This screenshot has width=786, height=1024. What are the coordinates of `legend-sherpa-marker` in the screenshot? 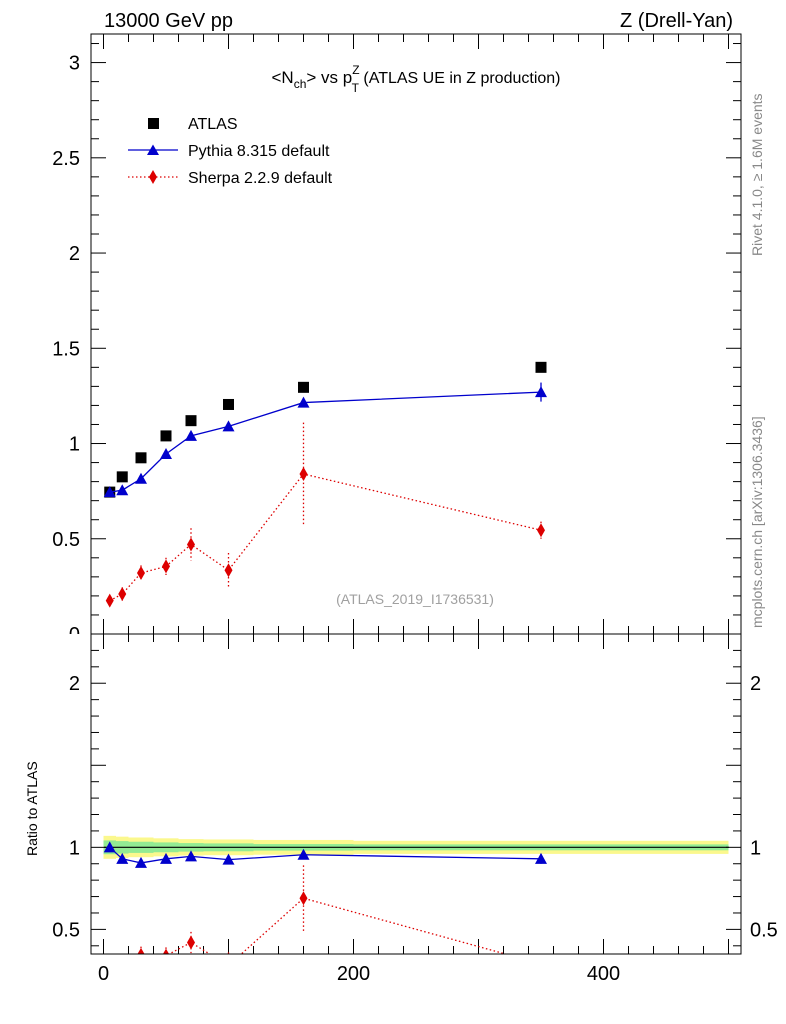 It's located at (153, 177).